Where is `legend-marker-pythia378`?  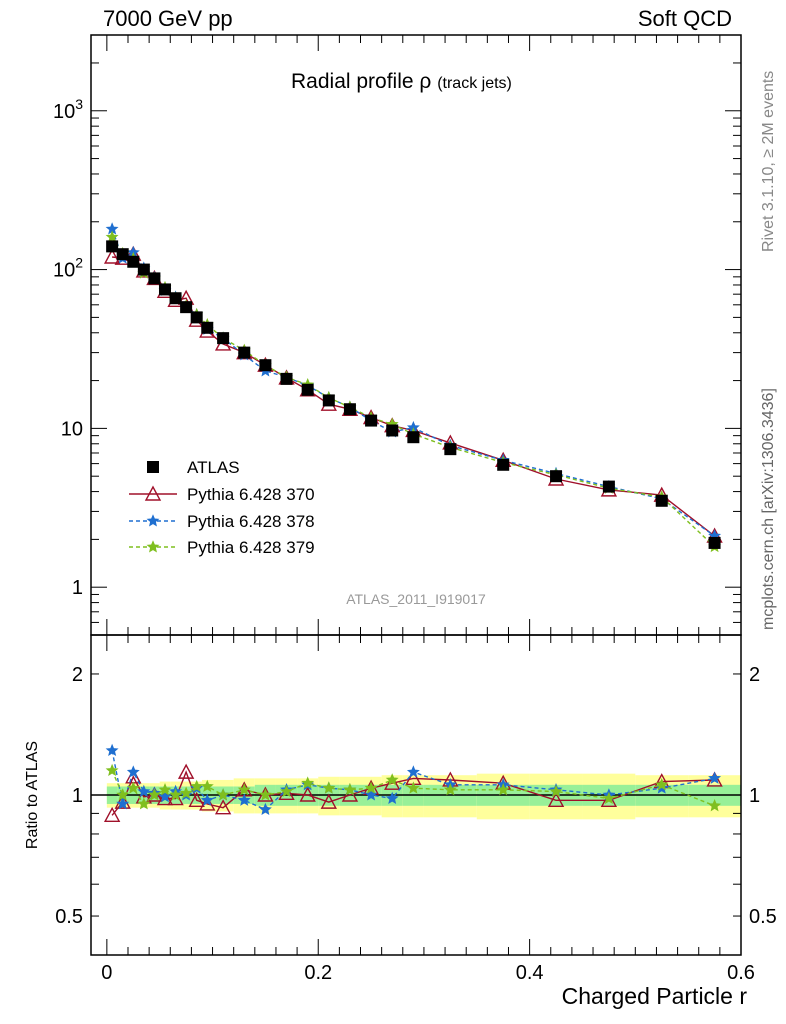 legend-marker-pythia378 is located at coordinates (153, 520).